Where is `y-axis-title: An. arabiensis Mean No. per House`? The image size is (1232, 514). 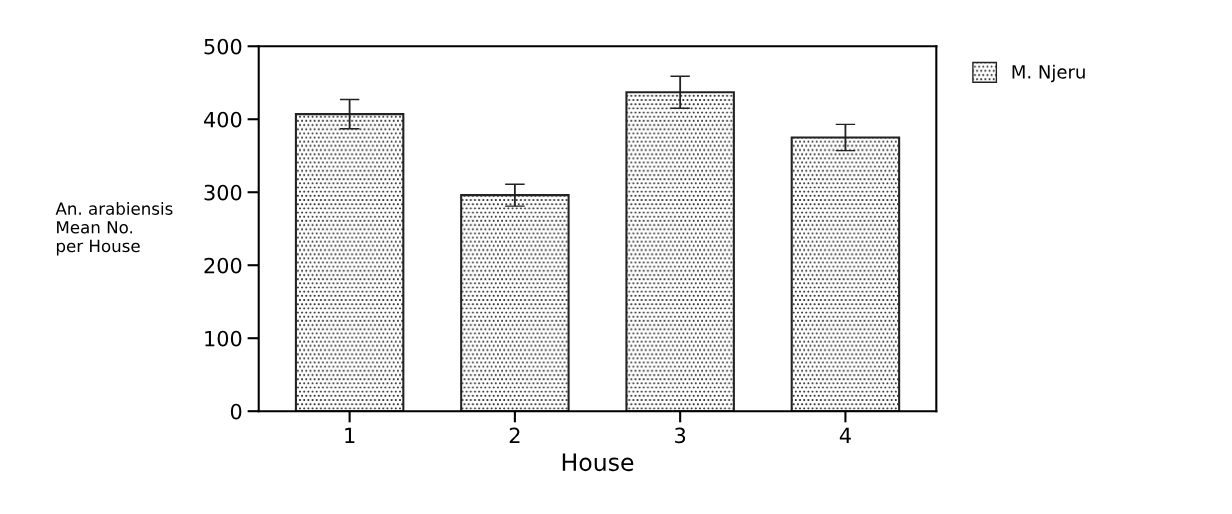
y-axis-title: An. arabiensis Mean No. per House is located at coordinates (114, 229).